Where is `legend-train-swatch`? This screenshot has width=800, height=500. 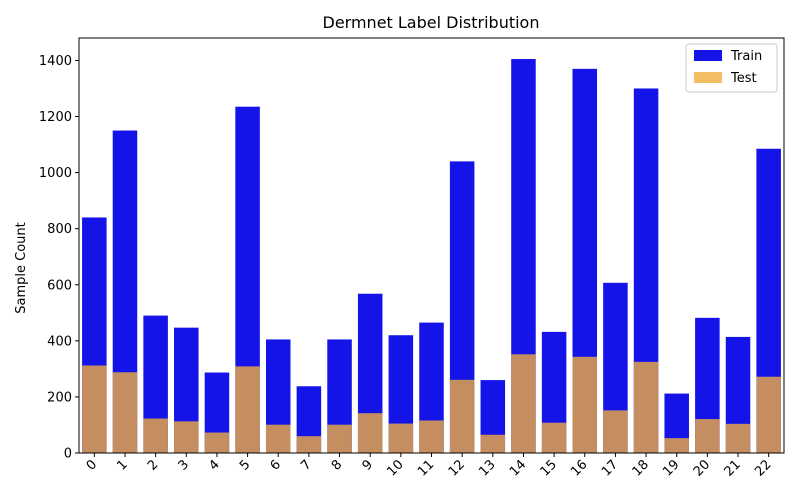
legend-train-swatch is located at coordinates (708, 55).